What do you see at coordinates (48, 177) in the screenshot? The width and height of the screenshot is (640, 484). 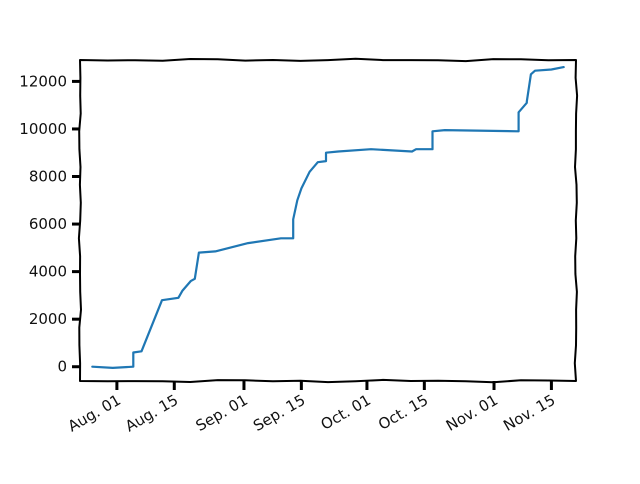 I see `y-tick-label: 8000` at bounding box center [48, 177].